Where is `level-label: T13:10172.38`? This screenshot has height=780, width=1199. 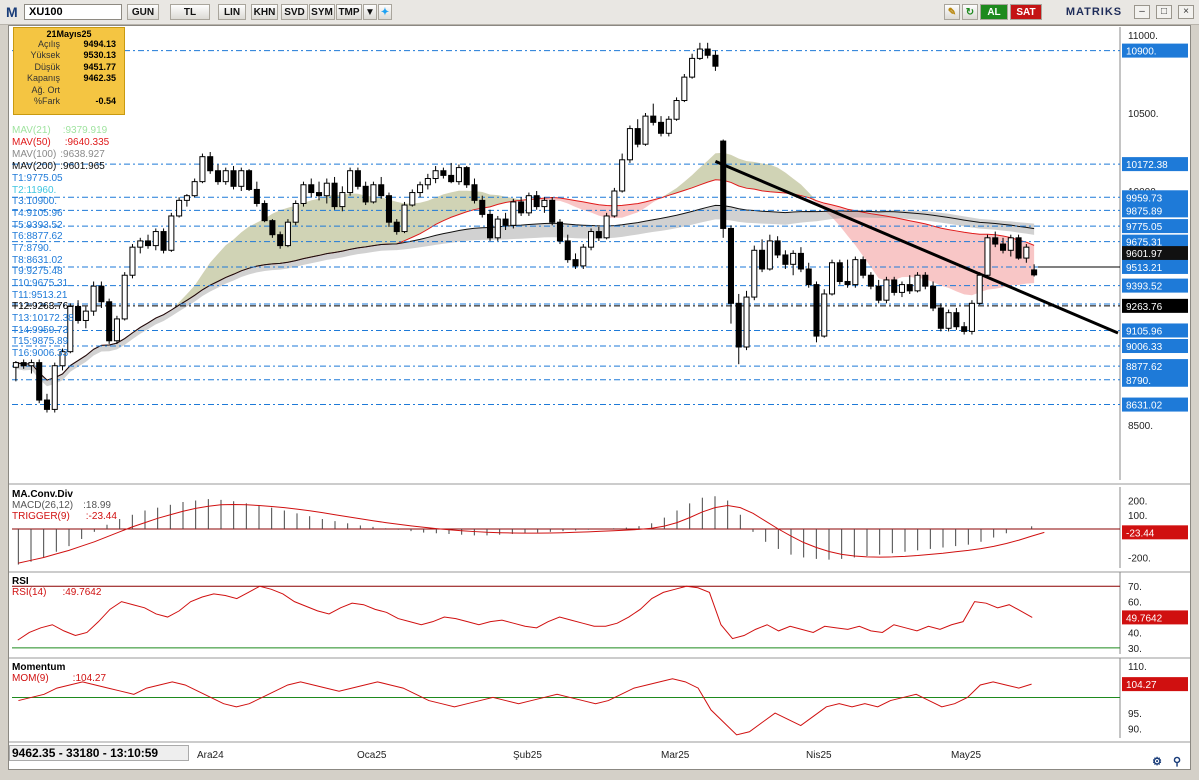
level-label: T13:10172.38 is located at coordinates (43, 319).